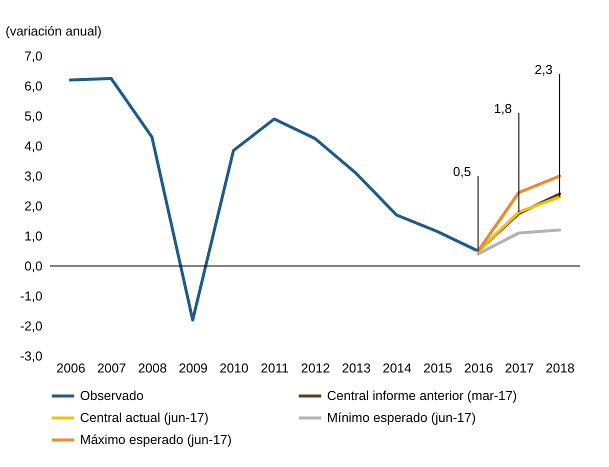  What do you see at coordinates (397, 368) in the screenshot?
I see `x-tick-label: 2014` at bounding box center [397, 368].